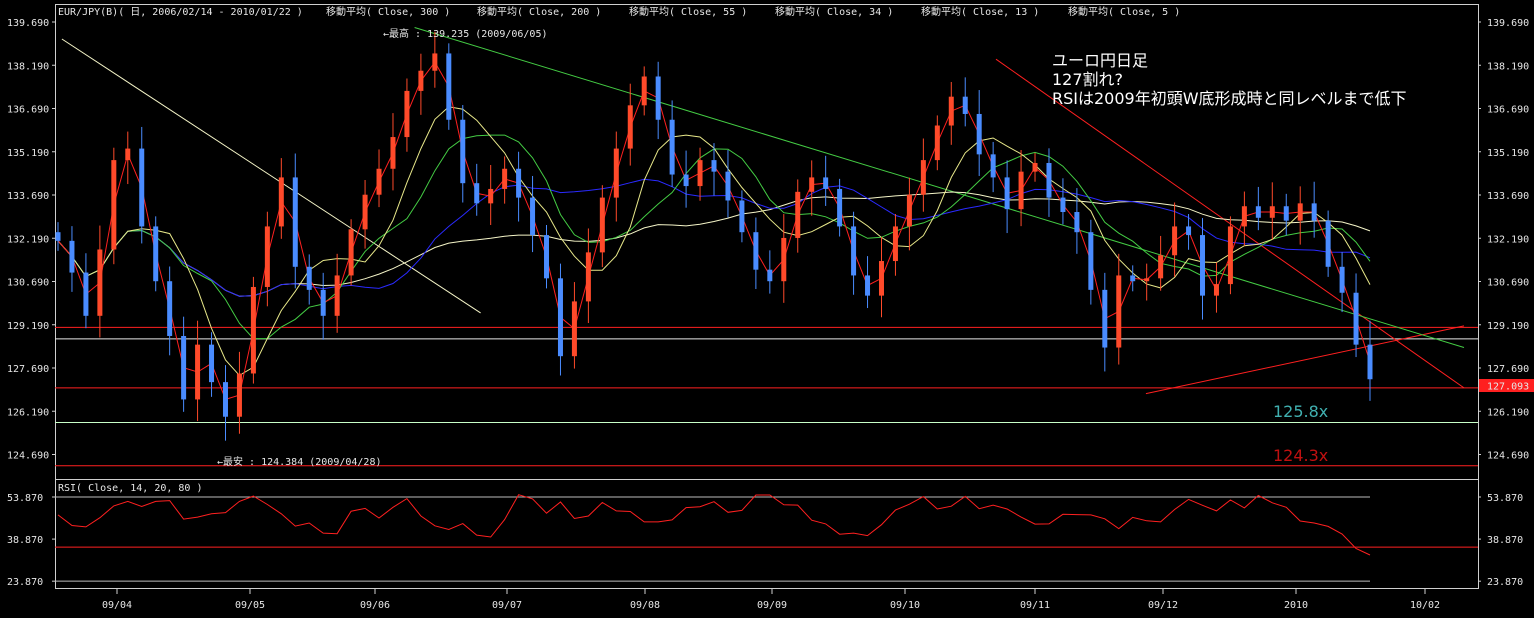  What do you see at coordinates (1035, 605) in the screenshot?
I see `x-tick-label: 09/11` at bounding box center [1035, 605].